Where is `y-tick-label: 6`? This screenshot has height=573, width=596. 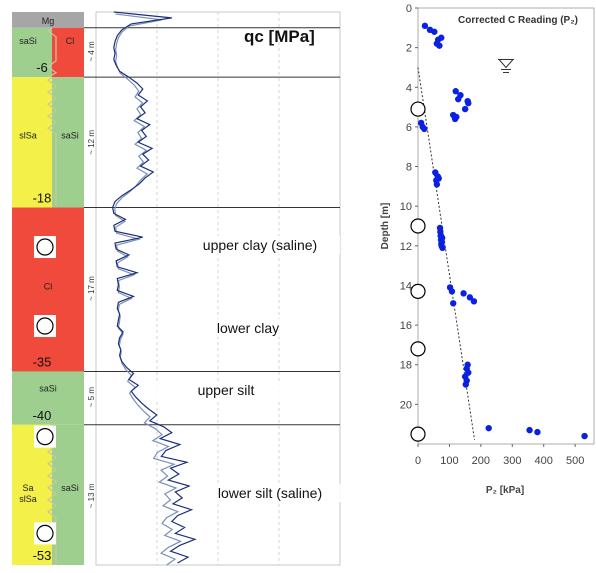
y-tick-label: 6 is located at coordinates (409, 128).